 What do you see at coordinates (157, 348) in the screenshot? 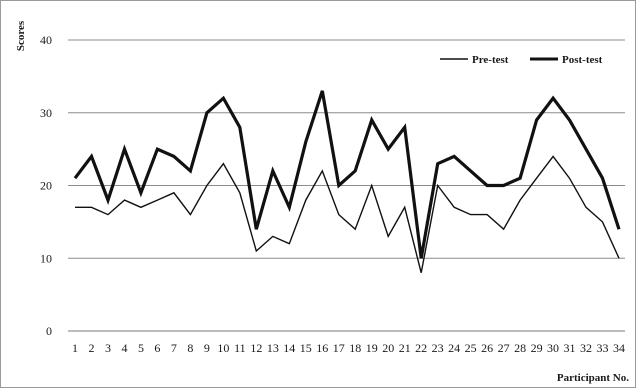
I see `x-tick-label: 6` at bounding box center [157, 348].